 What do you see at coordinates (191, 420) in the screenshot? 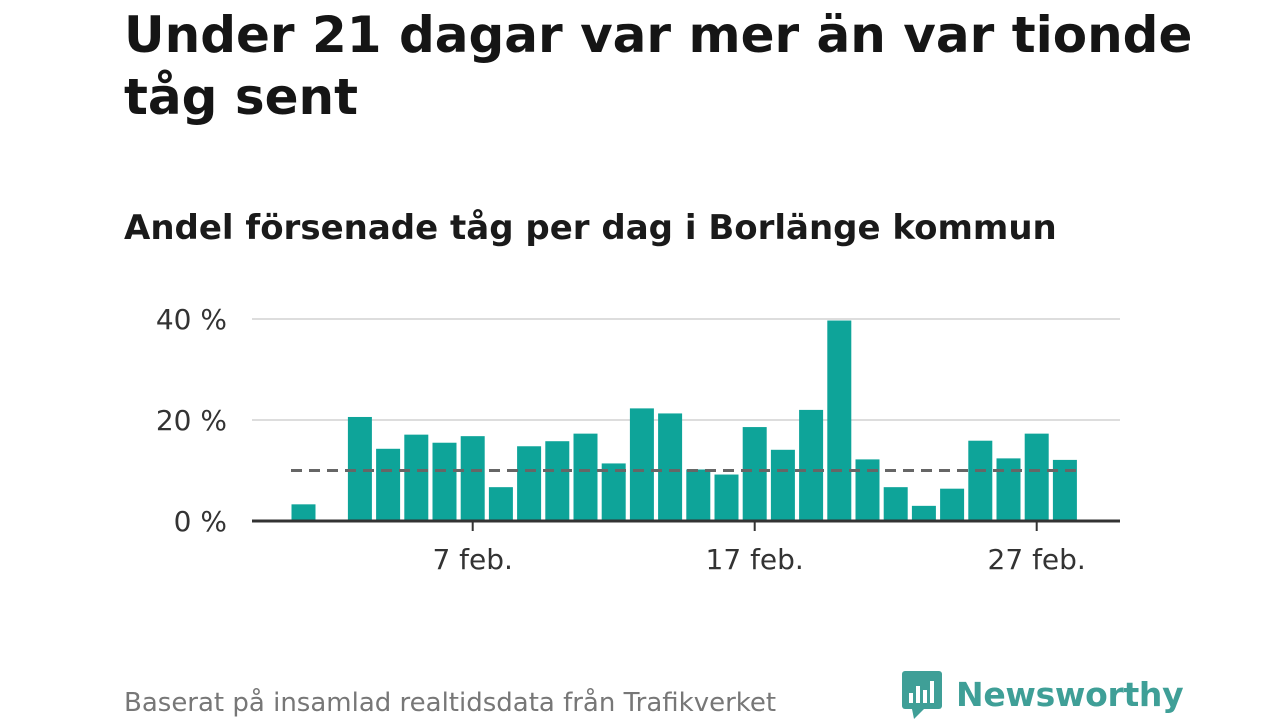
I see `y-tick-label: 20 %` at bounding box center [191, 420].